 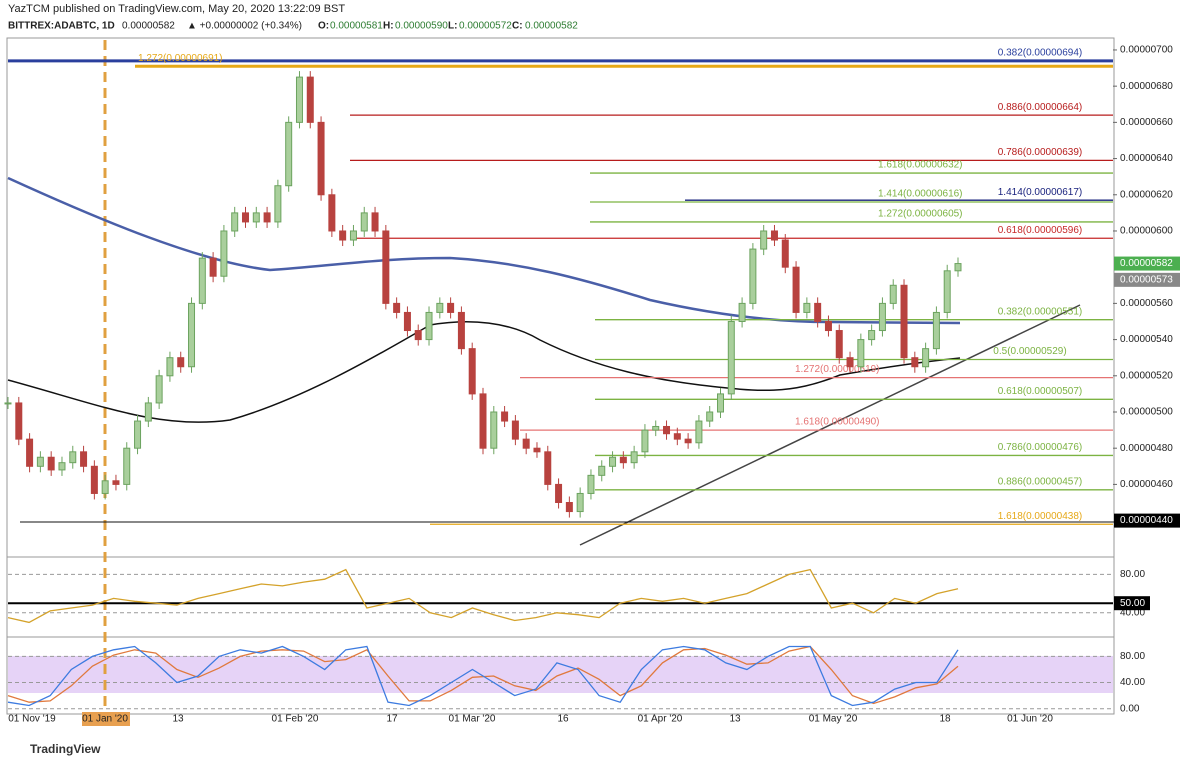 I want to click on pane-tick-label: 40.00, so click(x=1132, y=682).